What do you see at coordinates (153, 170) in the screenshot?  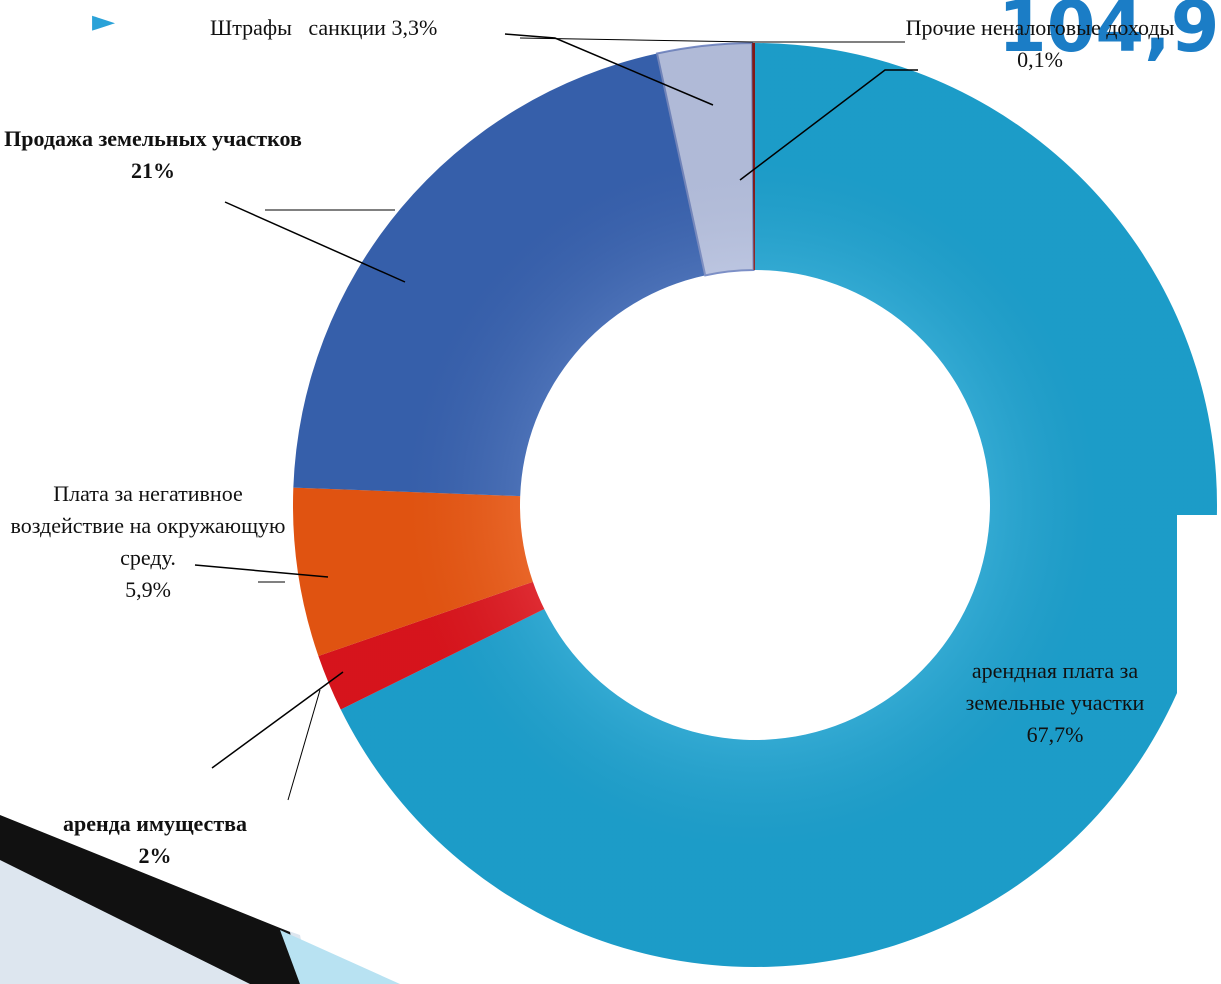 I see `value-label: 21%` at bounding box center [153, 170].